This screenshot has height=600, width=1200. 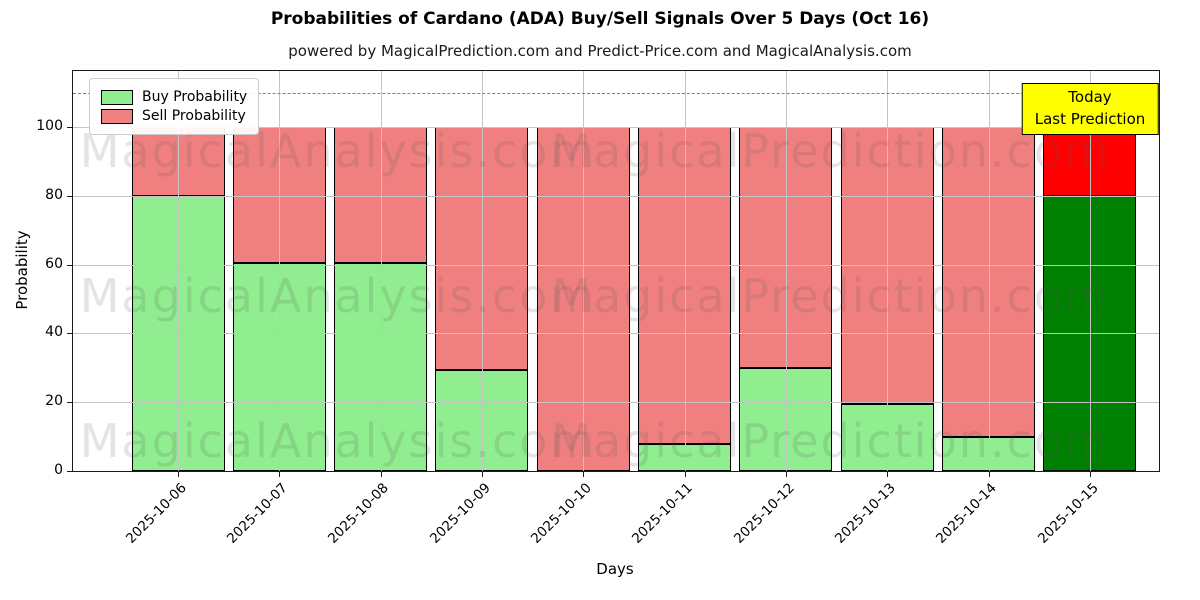 What do you see at coordinates (156, 513) in the screenshot?
I see `x-tick-label: 2025-10-06` at bounding box center [156, 513].